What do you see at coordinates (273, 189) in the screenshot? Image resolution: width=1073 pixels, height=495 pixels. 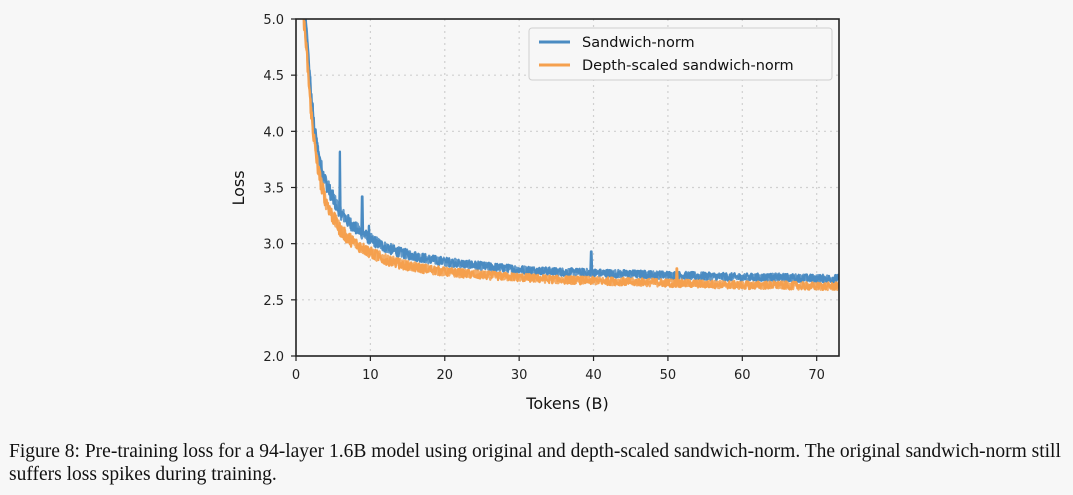 I see `y-tick-label: 3.5` at bounding box center [273, 189].